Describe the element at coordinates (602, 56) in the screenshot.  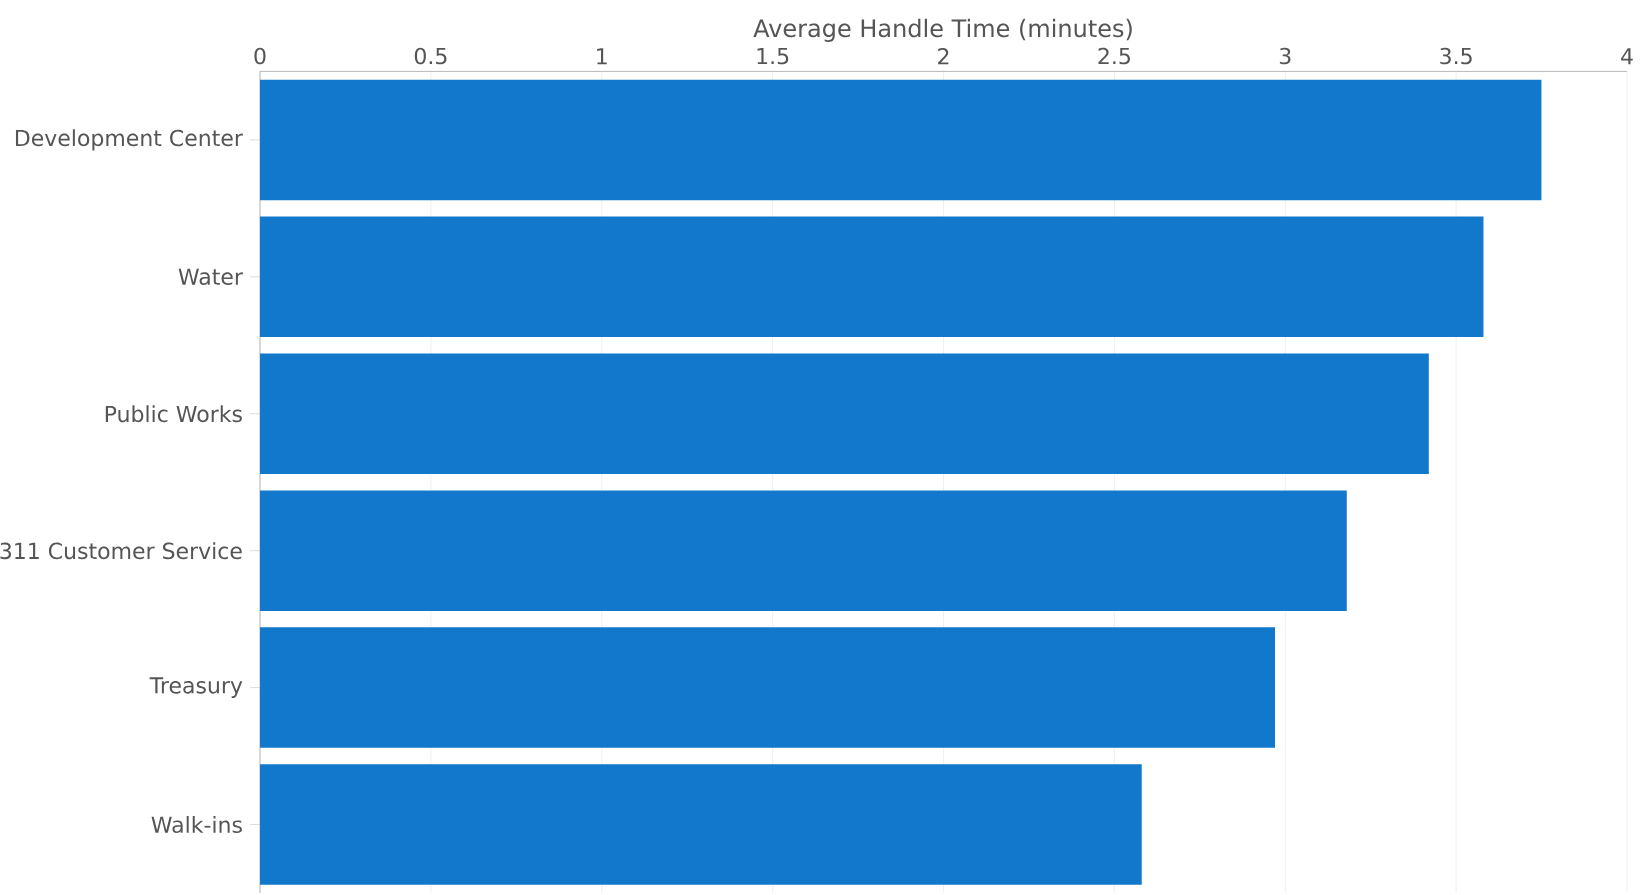
I see `x-tick-label: 1` at that location.